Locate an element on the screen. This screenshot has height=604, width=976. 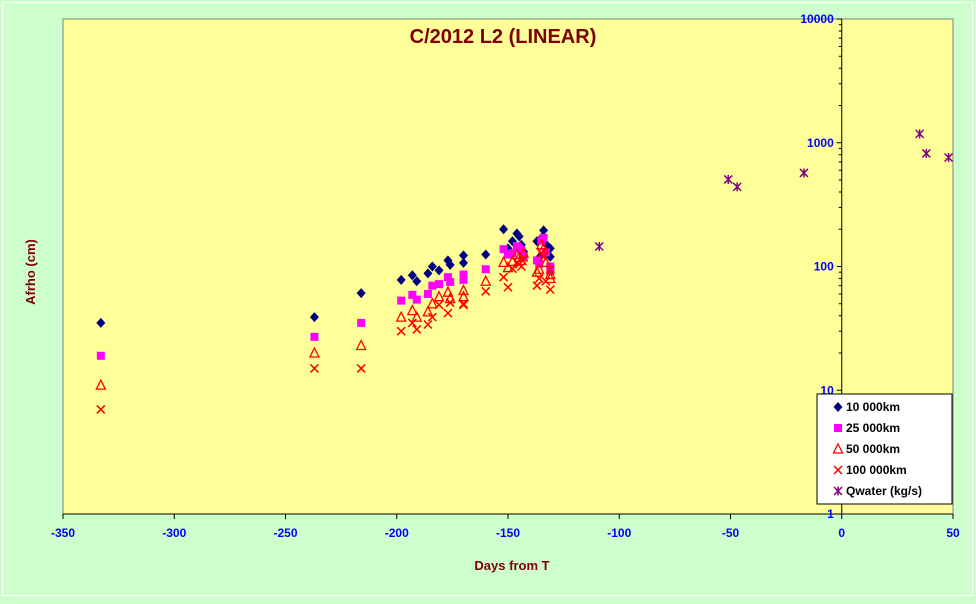
legend-label: 10 000km is located at coordinates (873, 407).